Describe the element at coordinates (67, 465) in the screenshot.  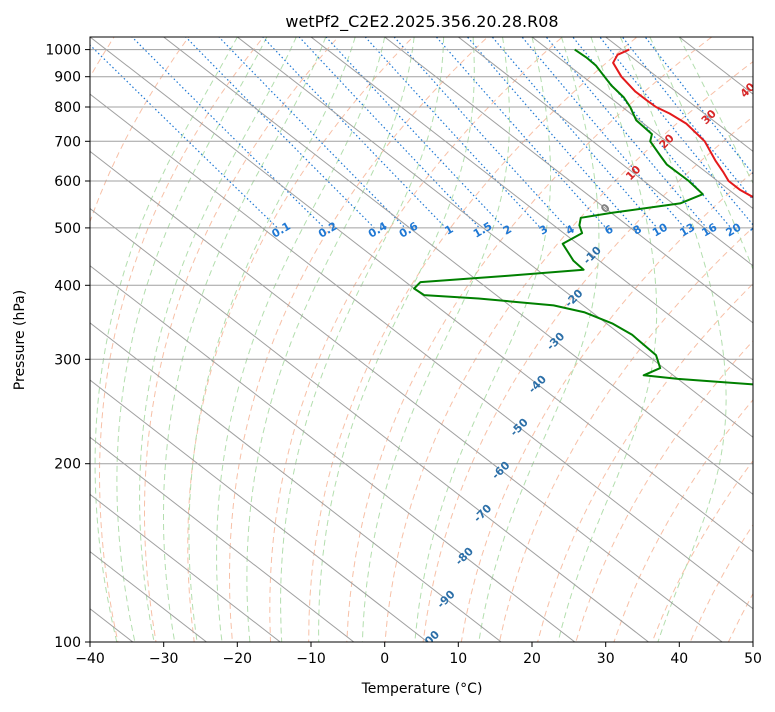
I see `y-tick-label: 200` at that location.